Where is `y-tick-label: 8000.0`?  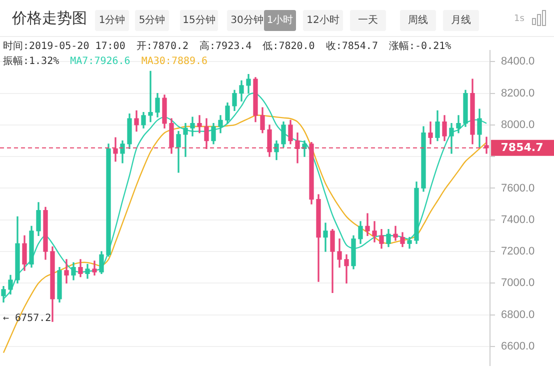
y-tick-label: 8000.0 is located at coordinates (518, 124).